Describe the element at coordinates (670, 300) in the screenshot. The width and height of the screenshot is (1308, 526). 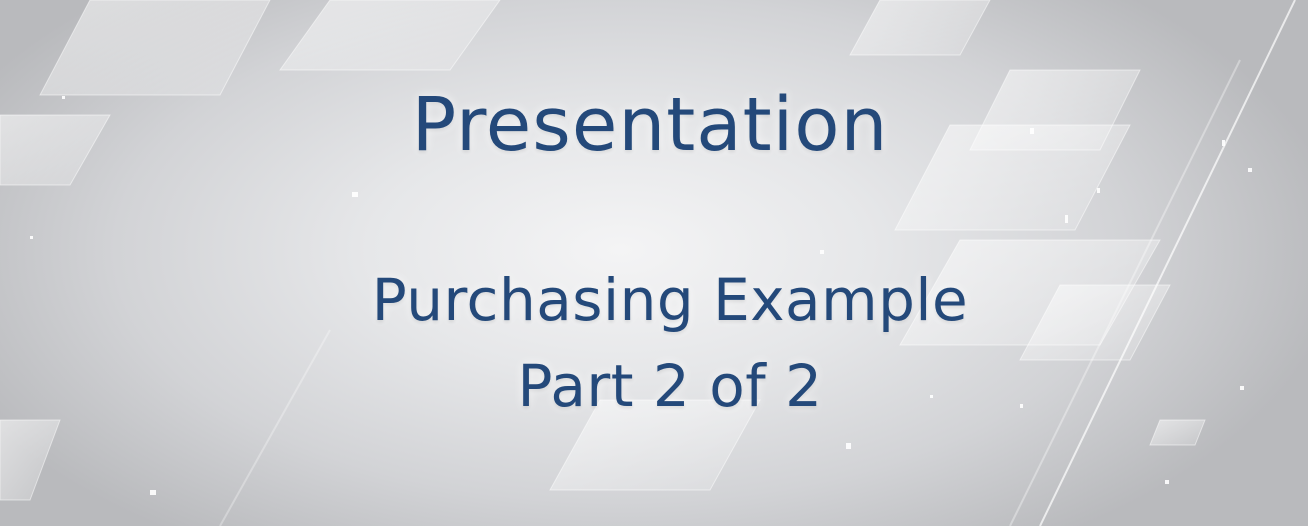
I see `slide-subtitle-line-1: Purchasing Example` at that location.